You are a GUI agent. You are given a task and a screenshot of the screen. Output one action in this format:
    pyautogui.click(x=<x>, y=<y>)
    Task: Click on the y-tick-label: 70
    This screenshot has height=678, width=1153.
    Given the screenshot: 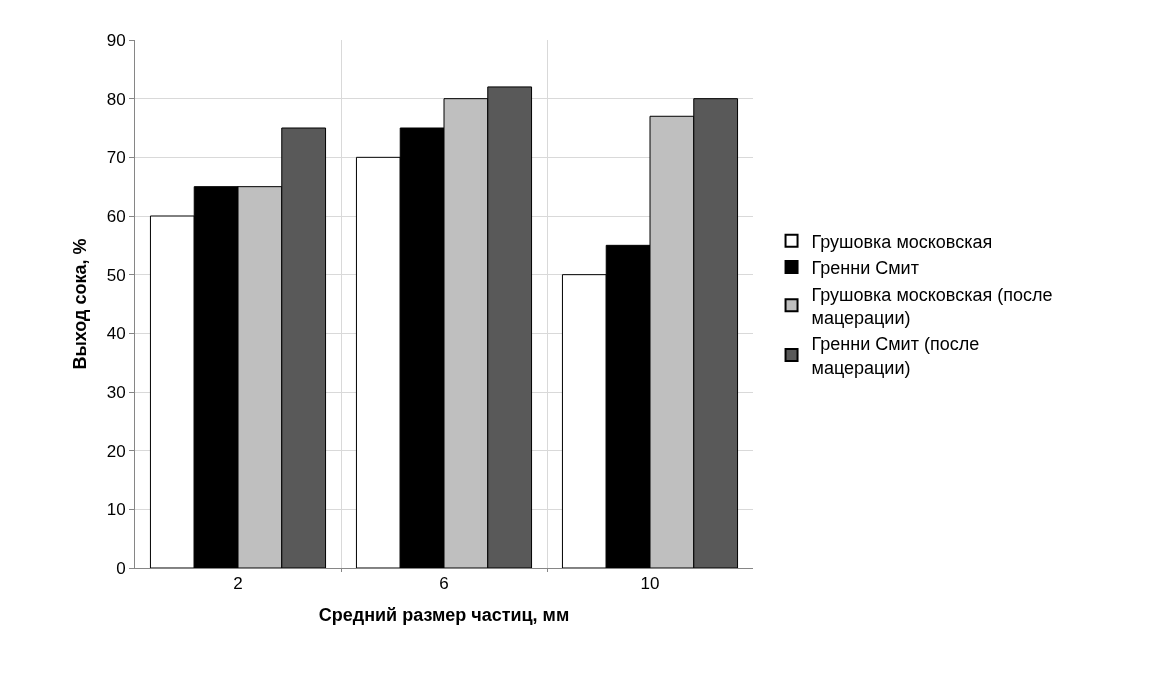 What is the action you would take?
    pyautogui.click(x=116, y=158)
    